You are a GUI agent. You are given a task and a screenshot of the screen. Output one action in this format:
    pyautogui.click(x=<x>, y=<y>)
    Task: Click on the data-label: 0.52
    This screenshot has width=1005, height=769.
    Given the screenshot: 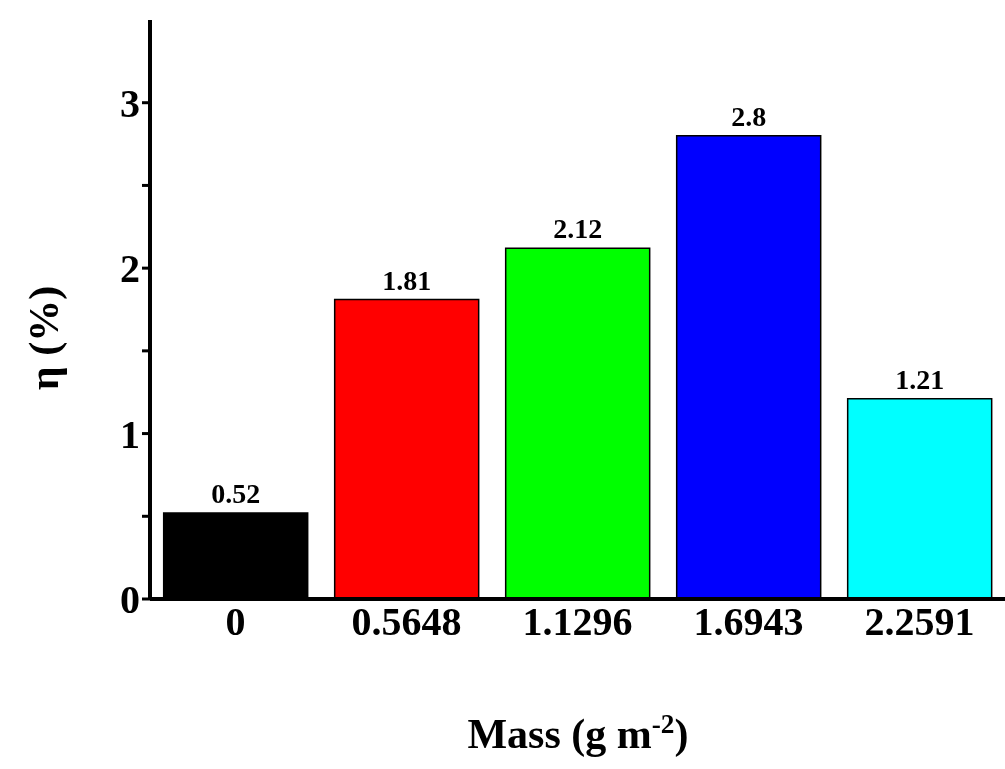 What is the action you would take?
    pyautogui.click(x=236, y=493)
    